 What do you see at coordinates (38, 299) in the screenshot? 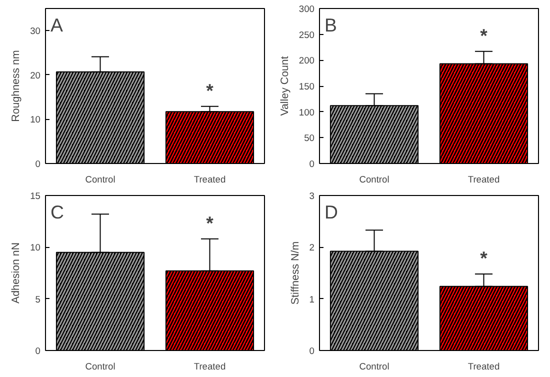
I see `y-tick-label: 5` at bounding box center [38, 299].